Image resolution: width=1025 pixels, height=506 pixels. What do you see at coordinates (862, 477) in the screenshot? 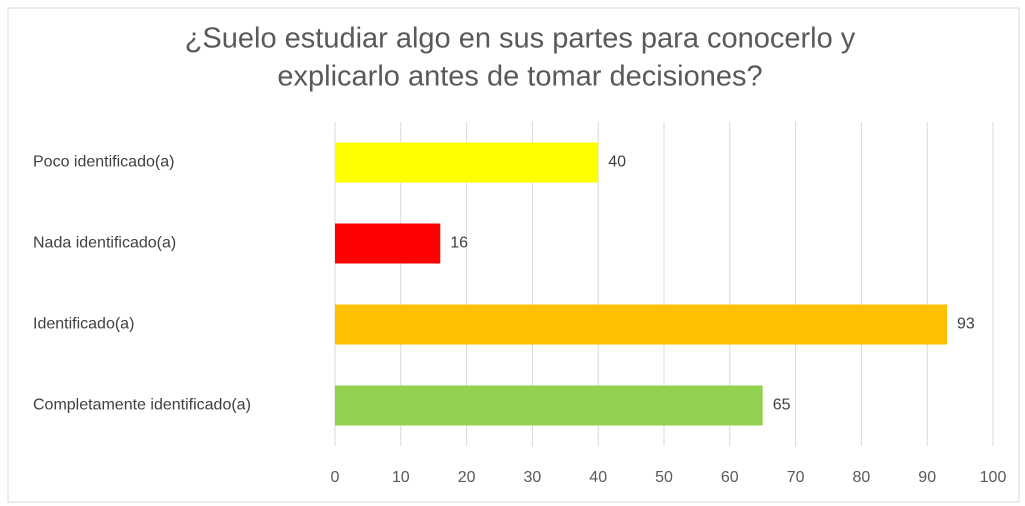
I see `x-tick-label: 80` at bounding box center [862, 477].